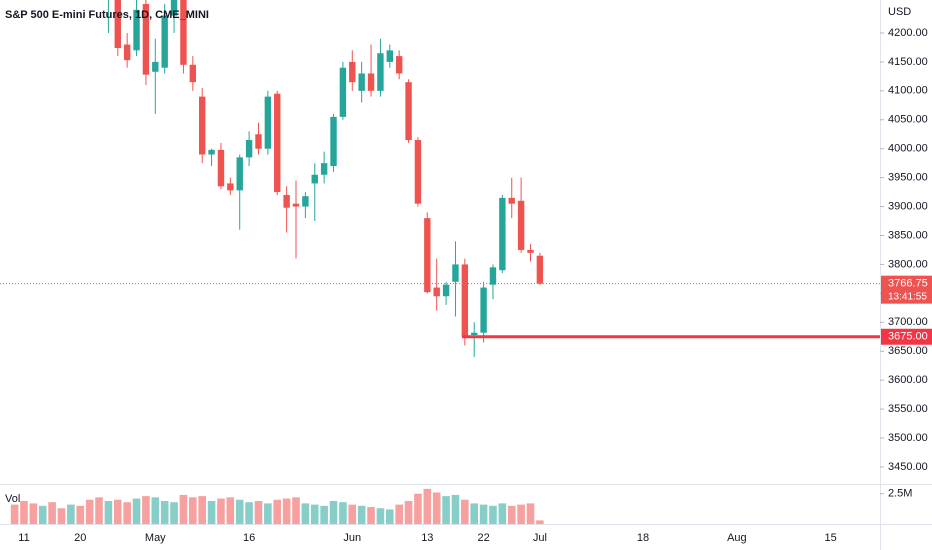 The width and height of the screenshot is (932, 550). I want to click on price-line-label: 3675.00, so click(908, 337).